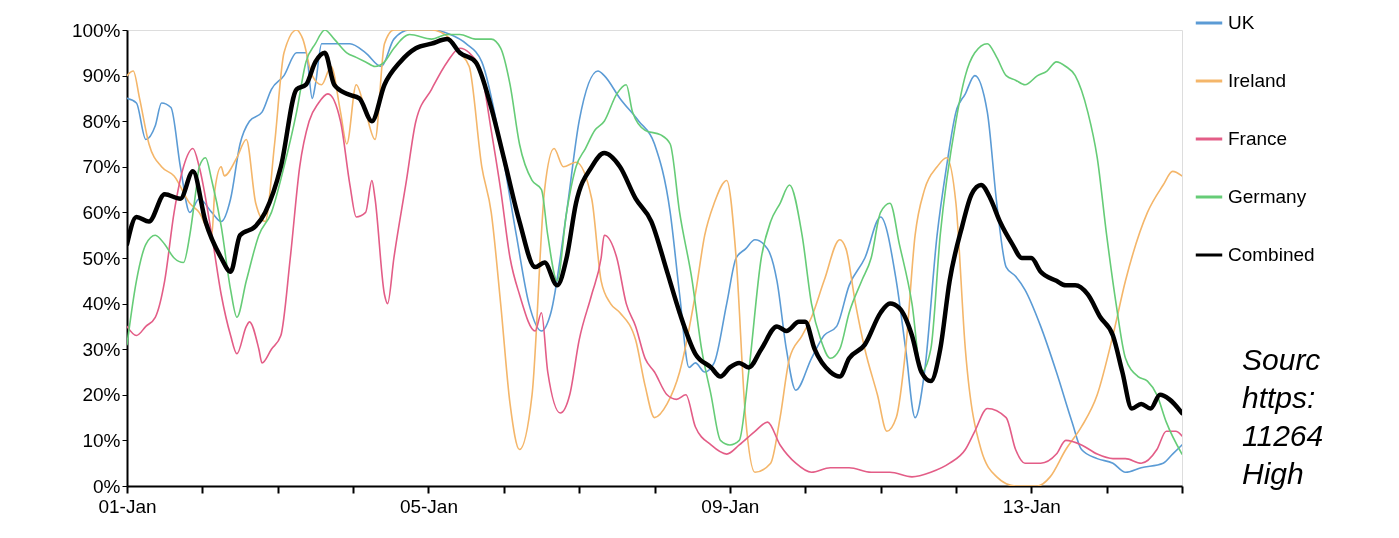  What do you see at coordinates (1271, 254) in the screenshot?
I see `legend-label: Combined` at bounding box center [1271, 254].